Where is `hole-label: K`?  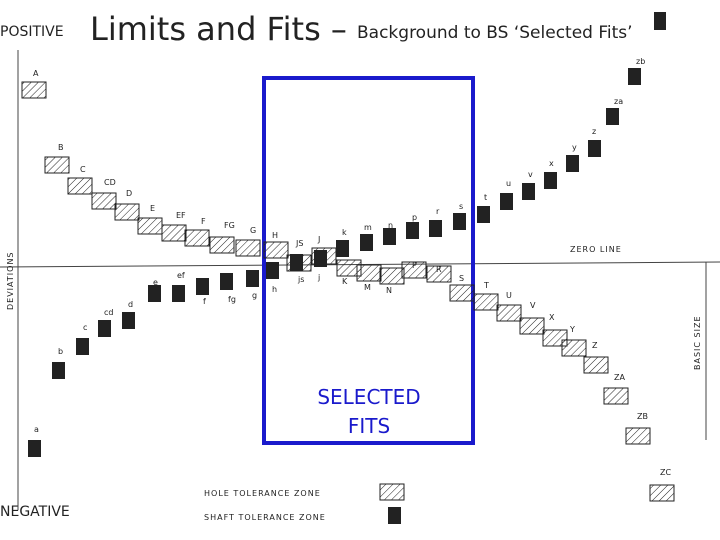
hole-label: K is located at coordinates (345, 281).